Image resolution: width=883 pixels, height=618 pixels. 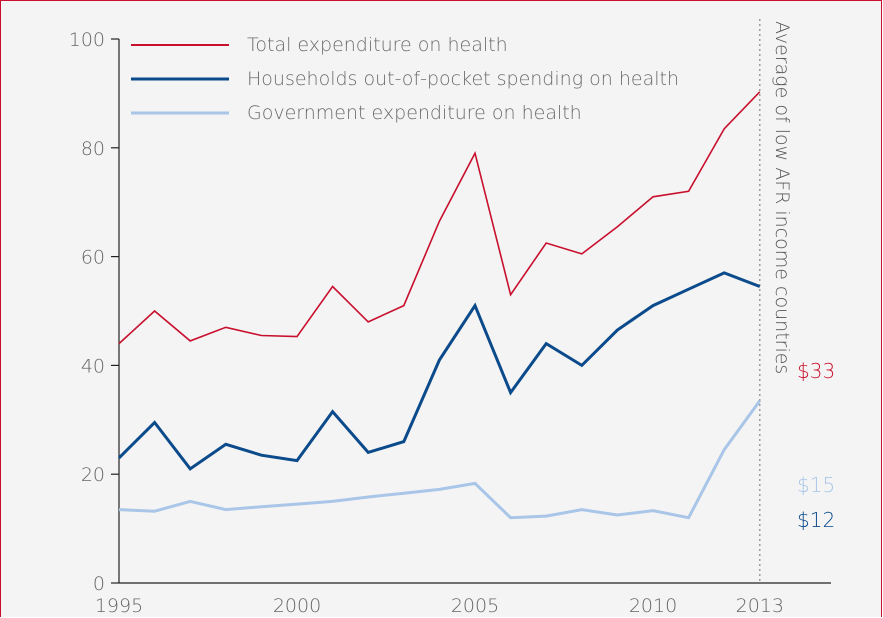 I want to click on end-value-label: $15, so click(x=816, y=485).